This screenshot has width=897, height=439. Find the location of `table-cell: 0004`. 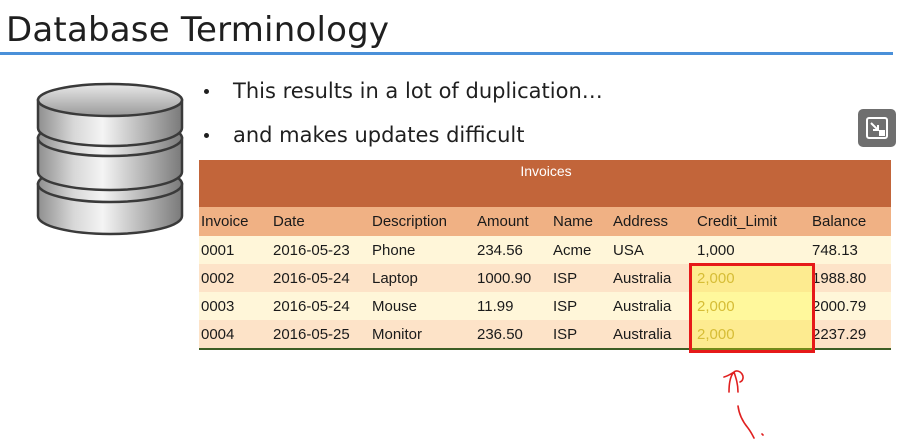

table-cell: 0004 is located at coordinates (235, 334).